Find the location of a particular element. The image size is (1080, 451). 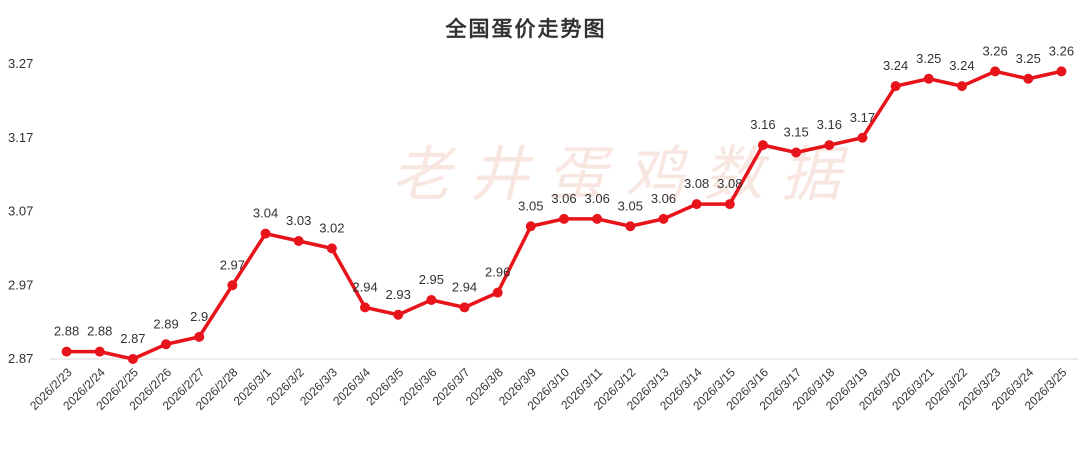

data-label: 2.89 is located at coordinates (165, 323).